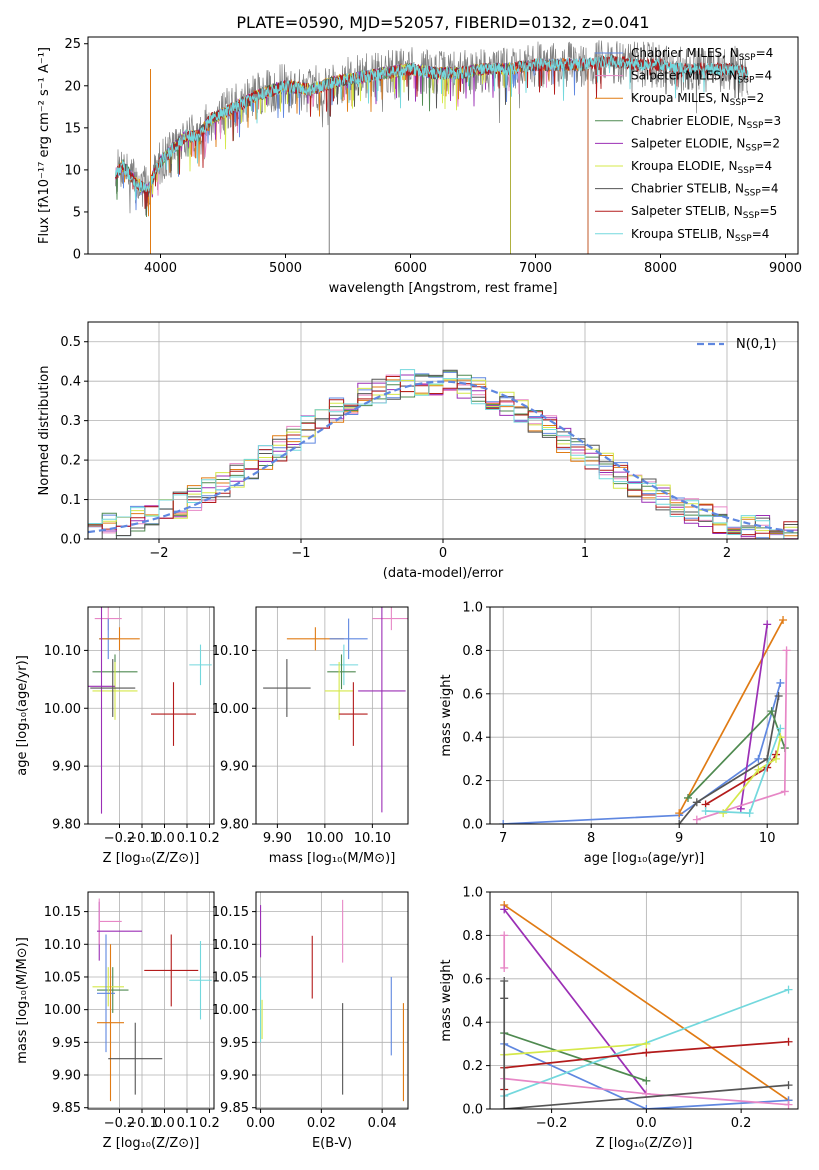  What do you see at coordinates (135, 1058) in the screenshot?
I see `errorbar-chabrier-stelib` at bounding box center [135, 1058].